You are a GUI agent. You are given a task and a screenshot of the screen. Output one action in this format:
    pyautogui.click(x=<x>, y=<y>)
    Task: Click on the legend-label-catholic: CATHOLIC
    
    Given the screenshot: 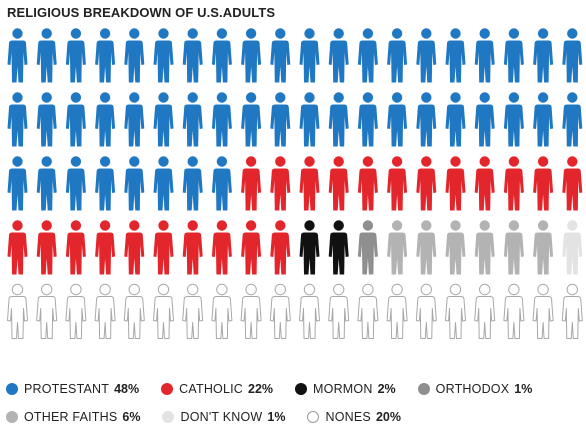 What is the action you would take?
    pyautogui.click(x=211, y=389)
    